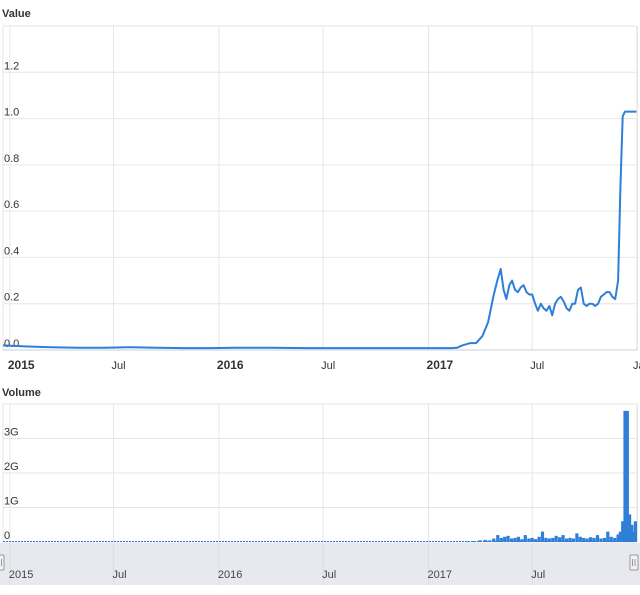 The width and height of the screenshot is (640, 595). What do you see at coordinates (21, 365) in the screenshot?
I see `value-x-tick-label: 2015` at bounding box center [21, 365].